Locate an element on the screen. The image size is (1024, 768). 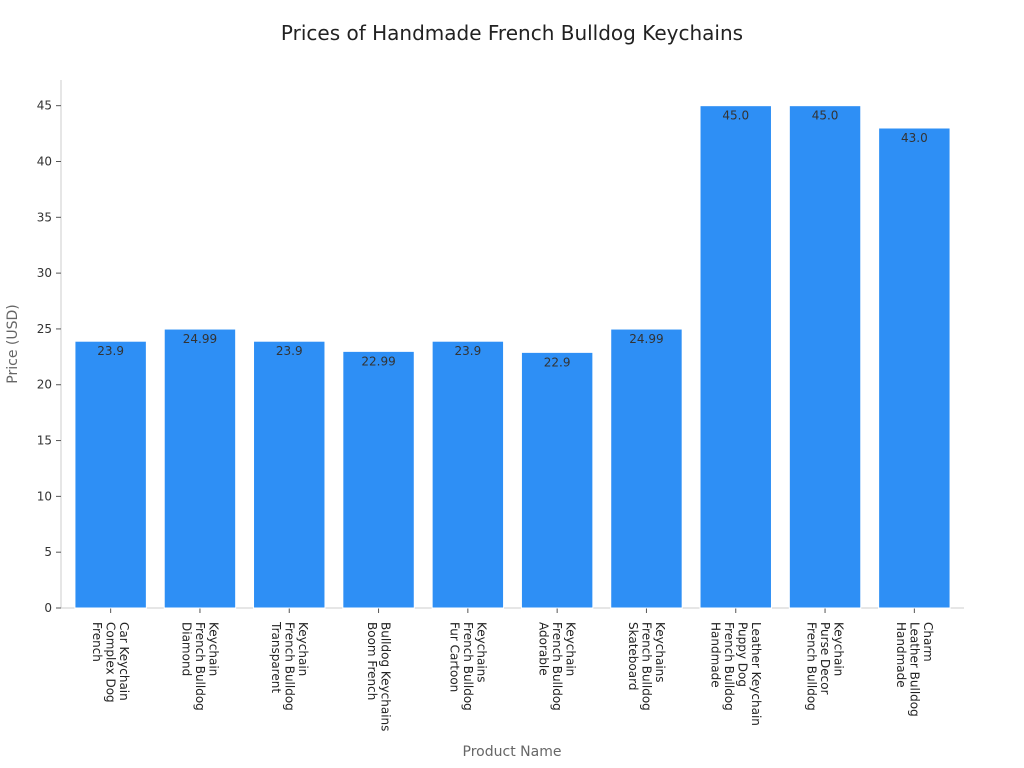
x-tick-label-line: Puppy Dog is located at coordinates (743, 654).